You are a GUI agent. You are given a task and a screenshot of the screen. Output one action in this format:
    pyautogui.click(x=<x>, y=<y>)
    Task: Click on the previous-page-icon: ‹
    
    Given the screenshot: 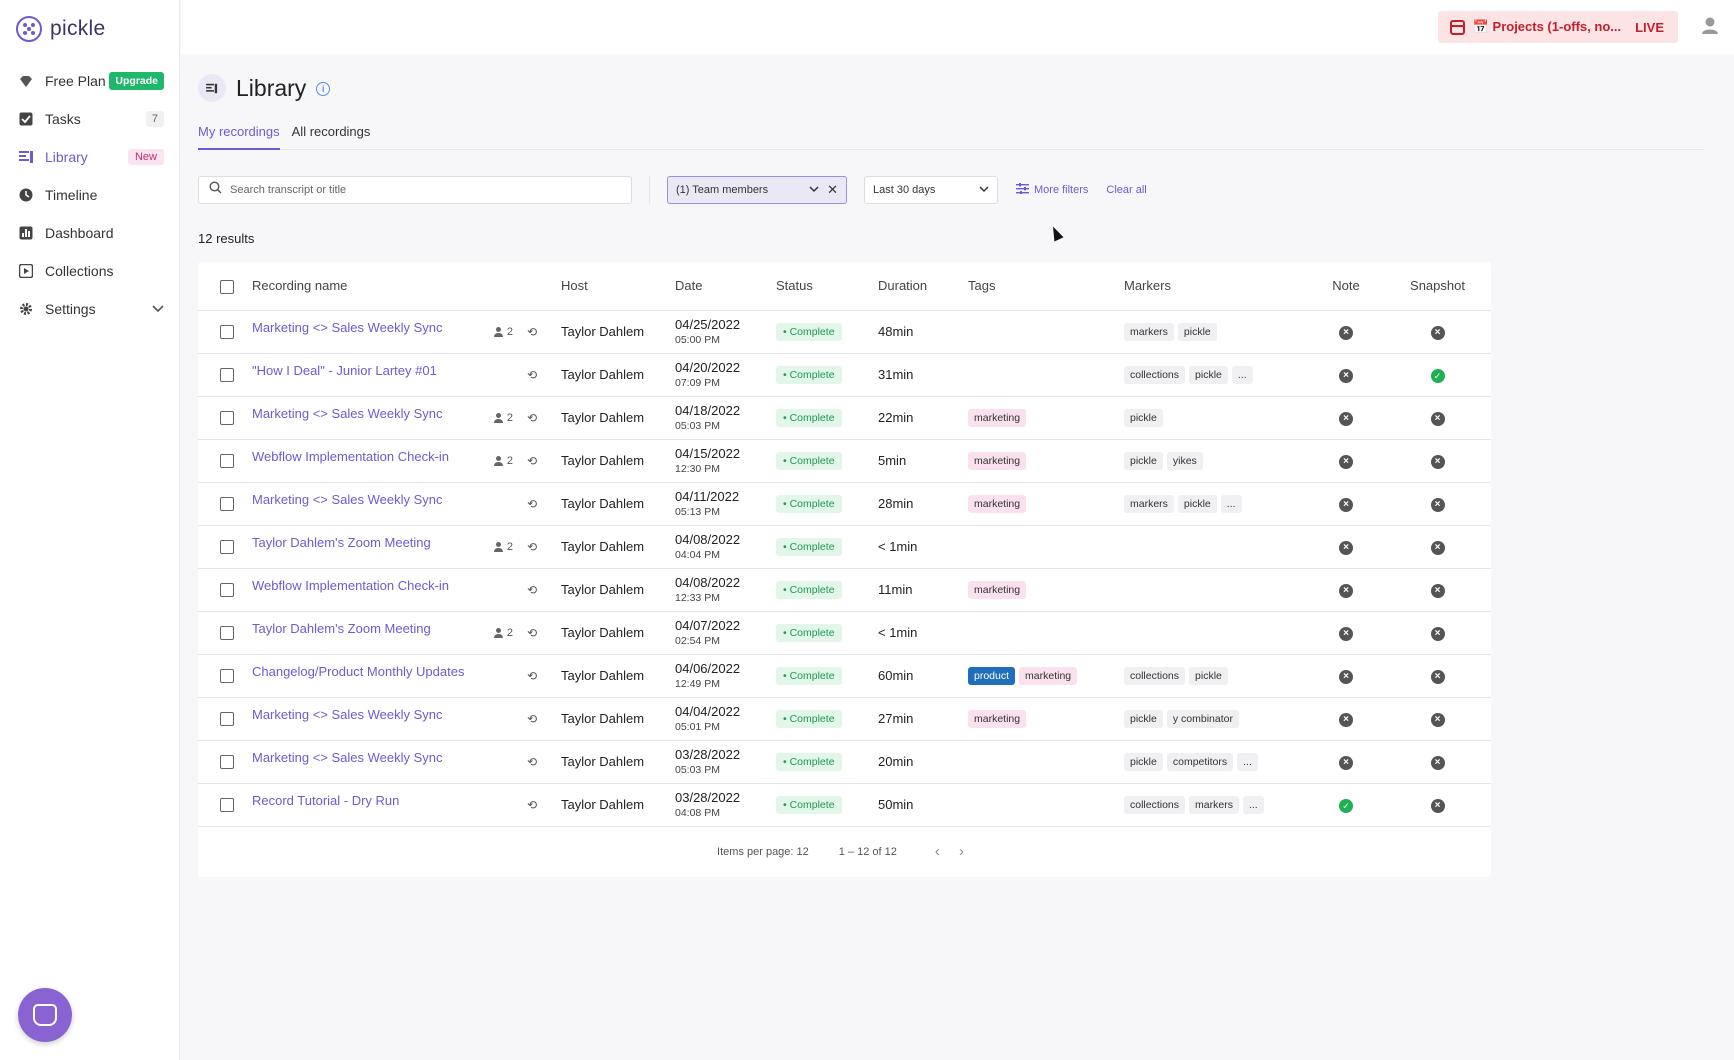 What is the action you would take?
    pyautogui.click(x=937, y=851)
    